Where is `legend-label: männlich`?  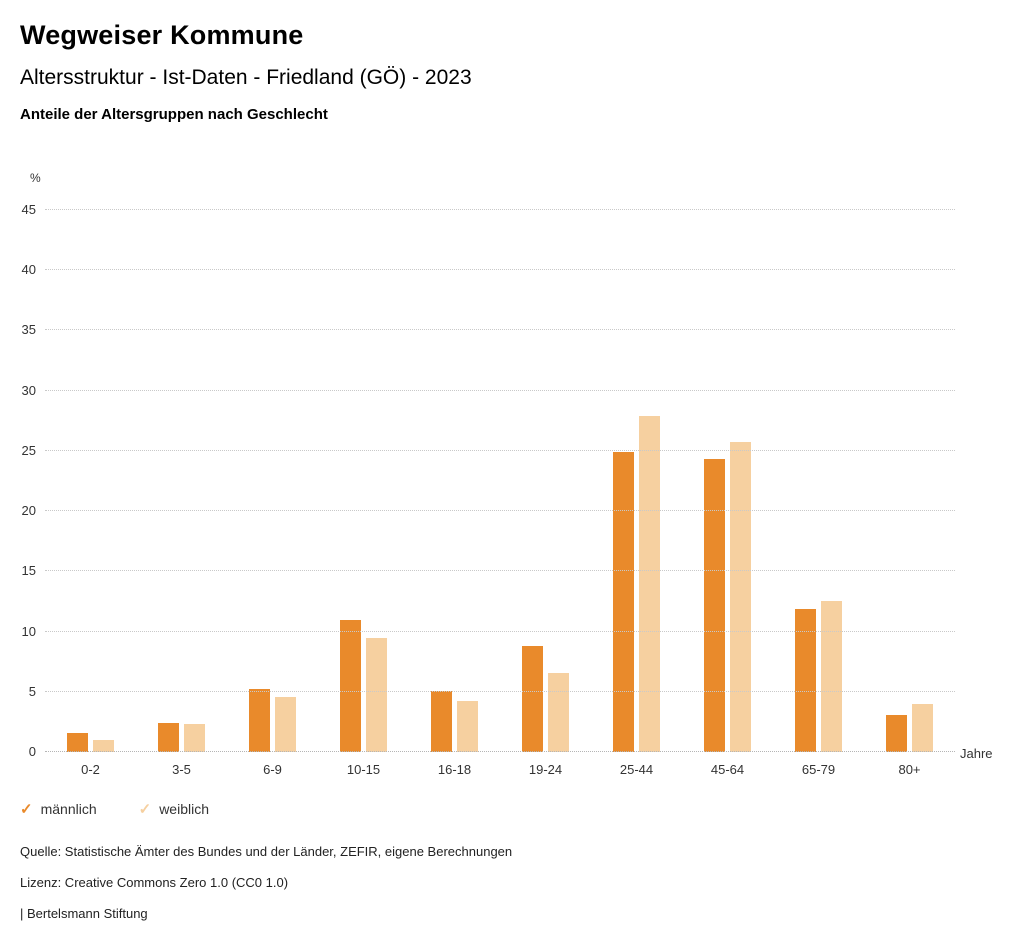 legend-label: männlich is located at coordinates (68, 809).